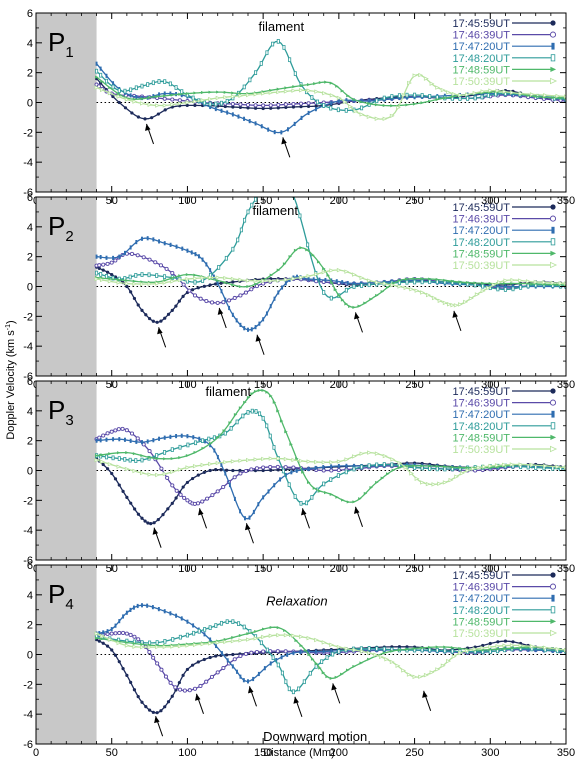  I want to click on x-tick-label: 200, so click(339, 753).